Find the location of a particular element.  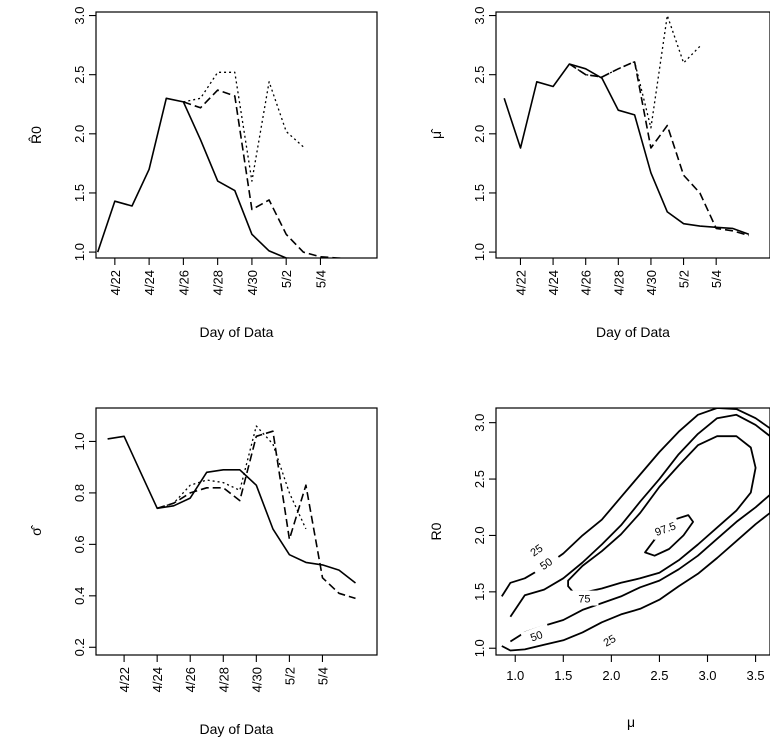

y-tick-label: 0.8 is located at coordinates (79, 493).